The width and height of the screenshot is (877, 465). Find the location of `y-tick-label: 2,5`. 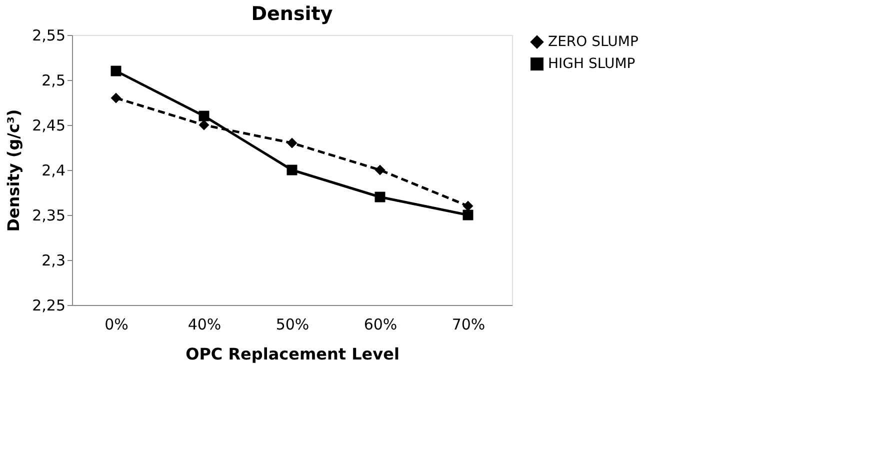

y-tick-label: 2,5 is located at coordinates (54, 81).